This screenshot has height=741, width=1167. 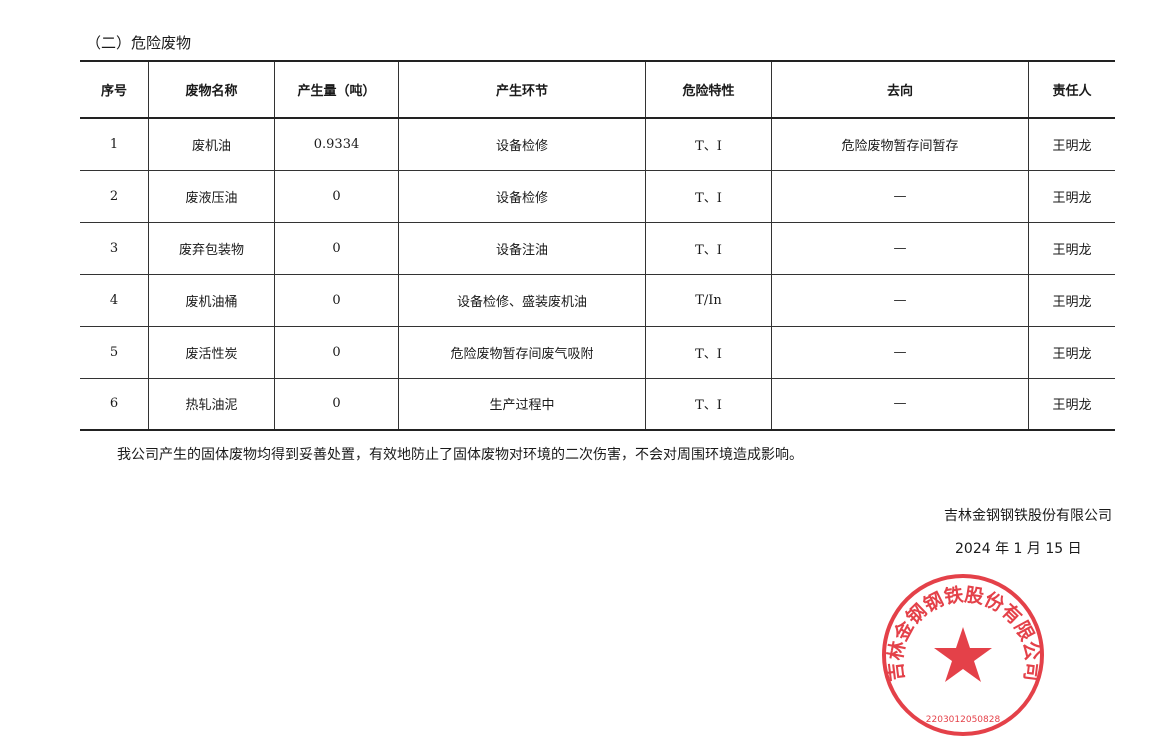 I want to click on company-seal: 吉林金钢钢铁股份有限公司 2203012050828, so click(x=963, y=655).